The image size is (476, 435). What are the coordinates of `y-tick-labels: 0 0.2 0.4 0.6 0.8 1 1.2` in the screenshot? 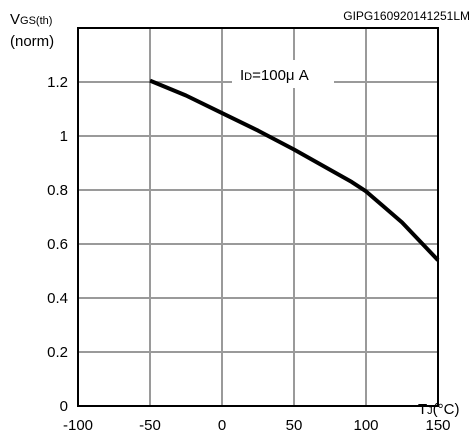 It's located at (57, 244).